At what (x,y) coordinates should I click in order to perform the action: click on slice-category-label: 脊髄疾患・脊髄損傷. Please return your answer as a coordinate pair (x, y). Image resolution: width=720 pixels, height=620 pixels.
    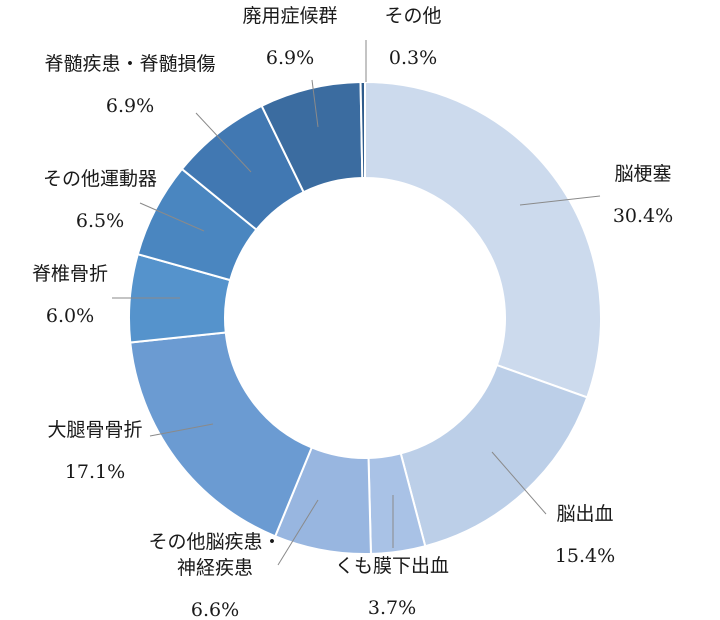
    Looking at the image, I should click on (129, 64).